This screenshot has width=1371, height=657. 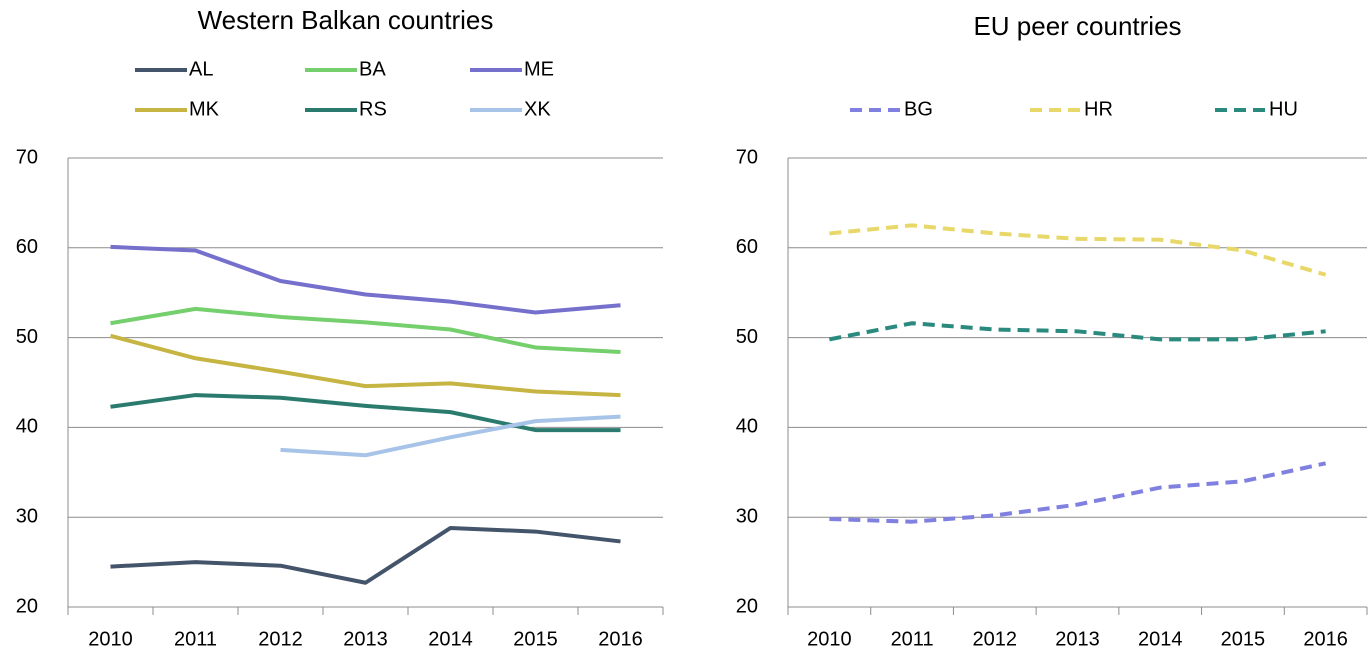 I want to click on legend-label: MK, so click(x=204, y=109).